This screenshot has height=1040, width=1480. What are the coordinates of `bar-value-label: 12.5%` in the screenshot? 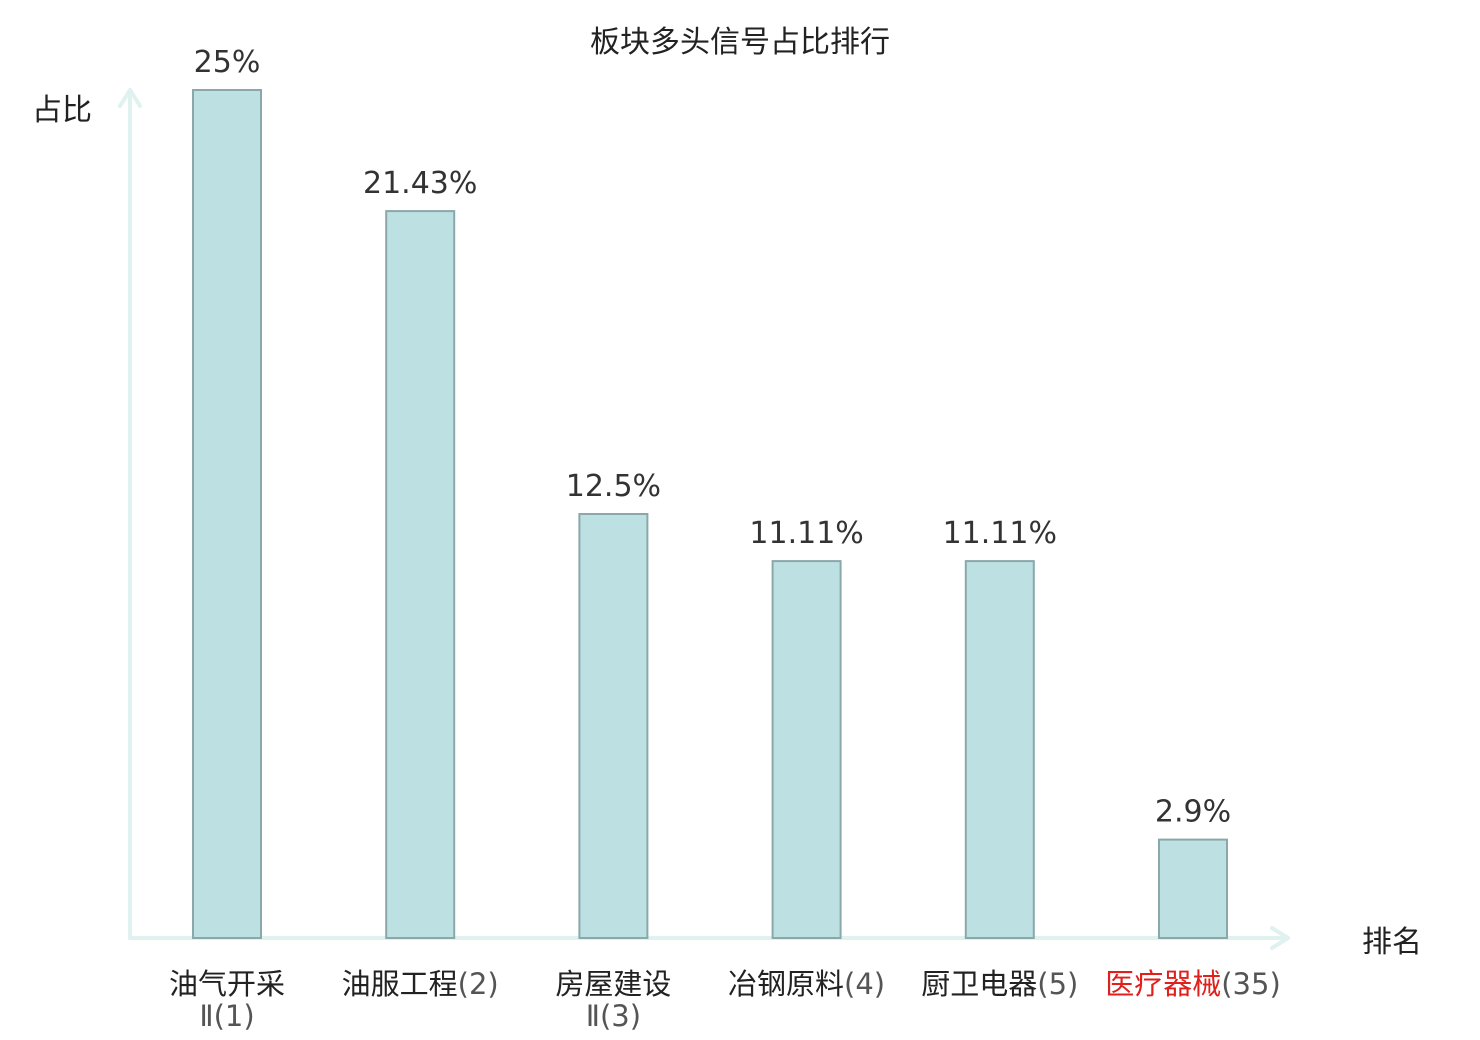 It's located at (613, 486).